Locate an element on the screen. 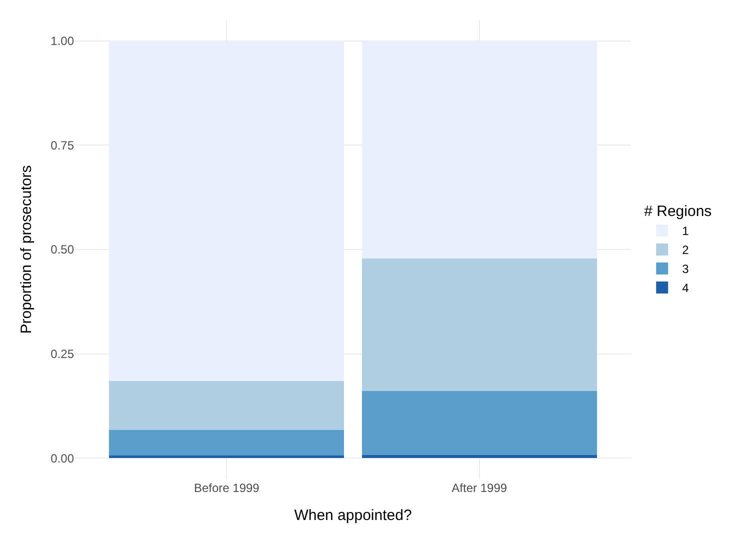 Image resolution: width=741 pixels, height=539 pixels. x-axis-title: When appointed? is located at coordinates (353, 515).